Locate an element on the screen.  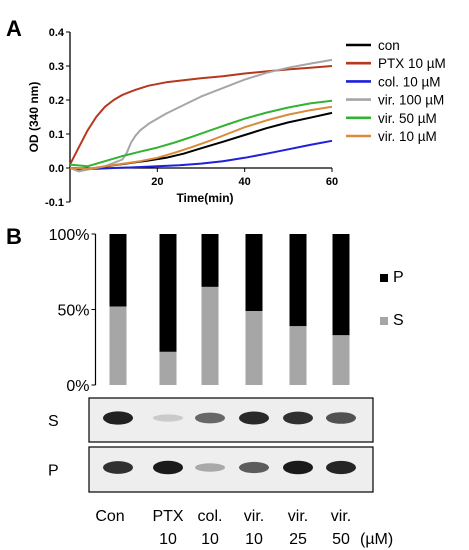
legend-label: con is located at coordinates (389, 45).